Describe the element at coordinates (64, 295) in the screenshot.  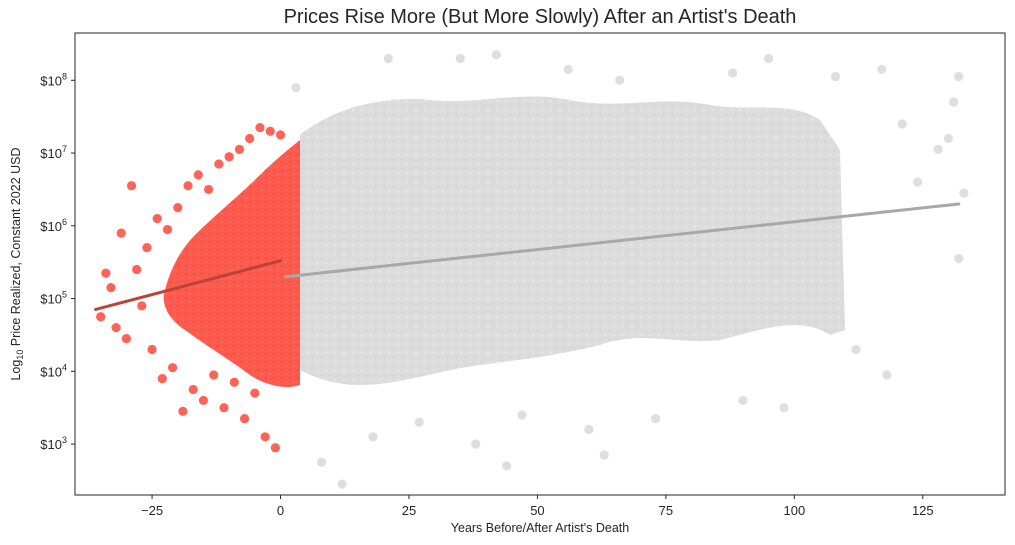
I see `y-tick-exponent: 5` at that location.